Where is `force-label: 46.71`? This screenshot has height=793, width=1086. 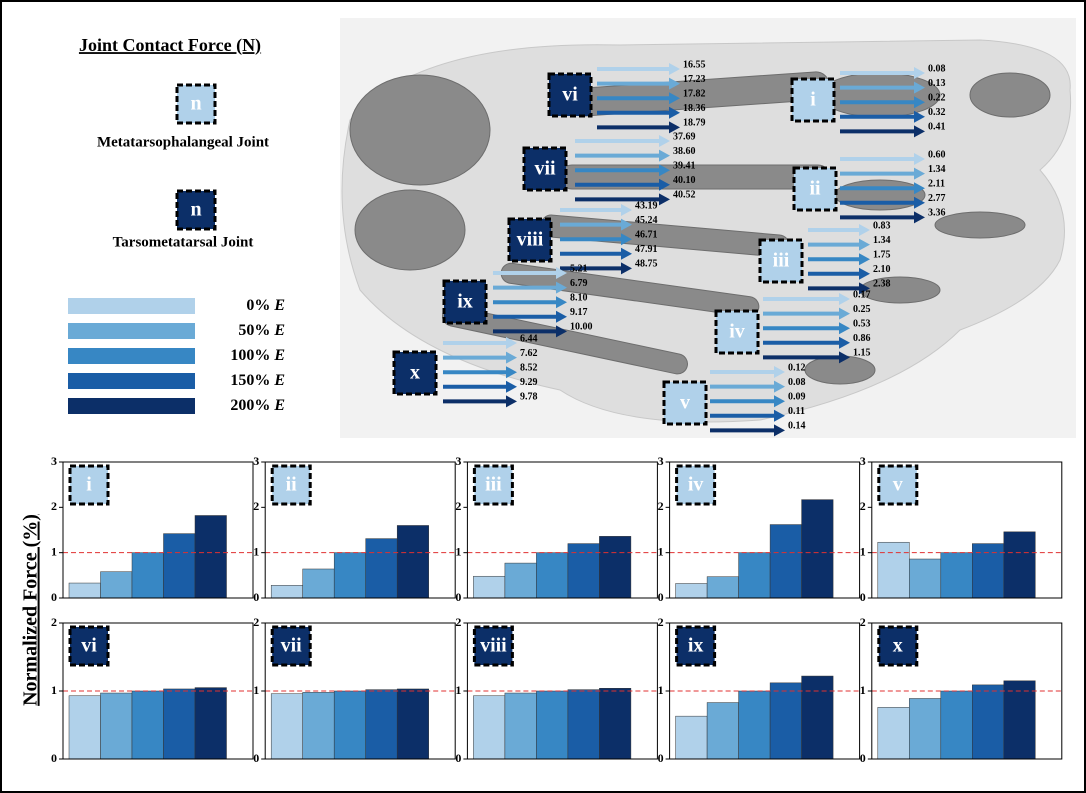
force-label: 46.71 is located at coordinates (646, 234).